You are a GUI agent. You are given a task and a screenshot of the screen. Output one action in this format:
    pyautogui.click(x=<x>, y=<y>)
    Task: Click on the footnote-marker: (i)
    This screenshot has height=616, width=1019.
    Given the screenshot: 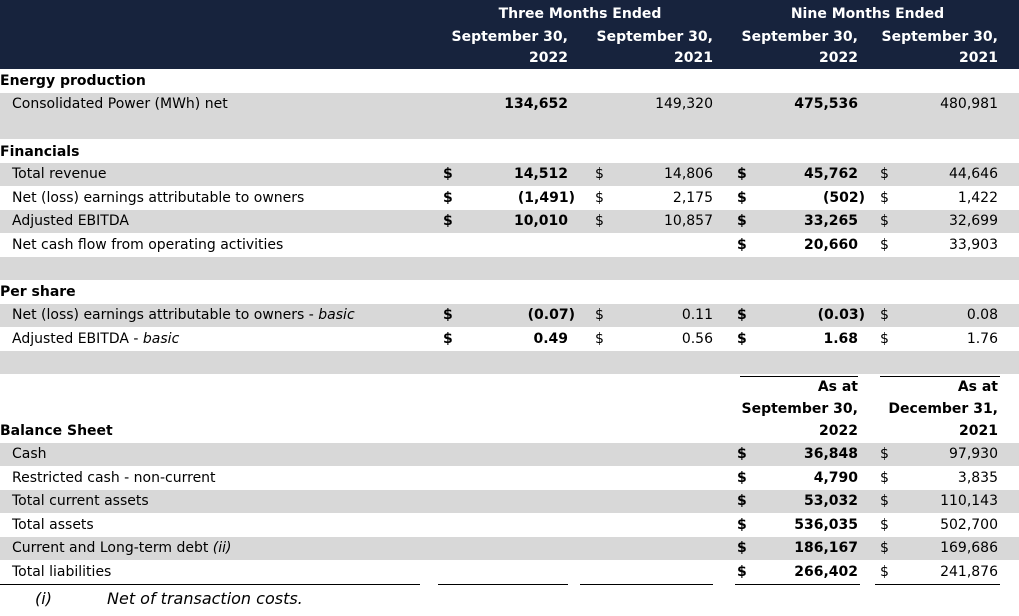 What is the action you would take?
    pyautogui.click(x=43, y=598)
    